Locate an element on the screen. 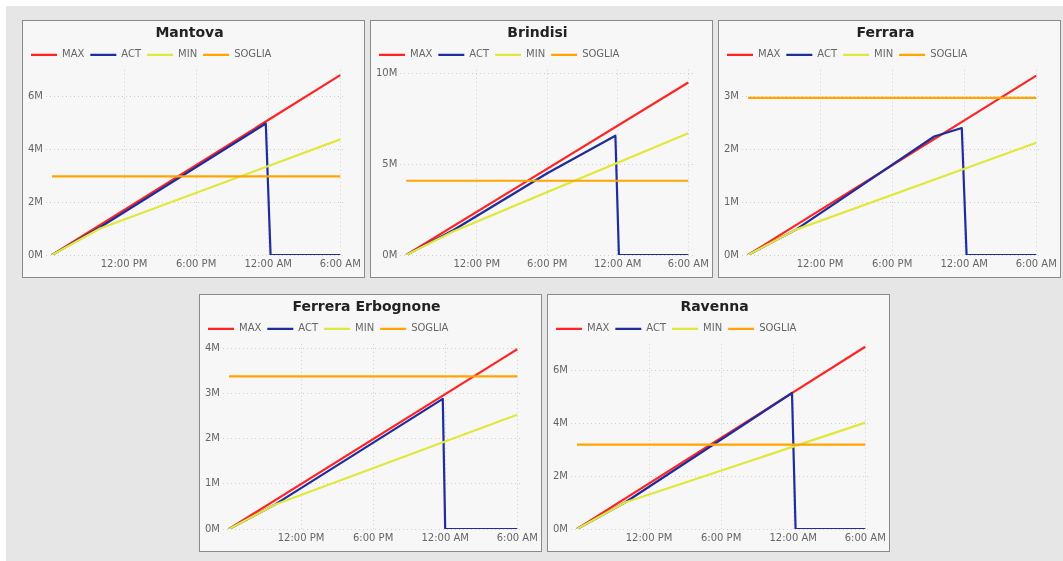  y-tick-label: 10M is located at coordinates (386, 73).